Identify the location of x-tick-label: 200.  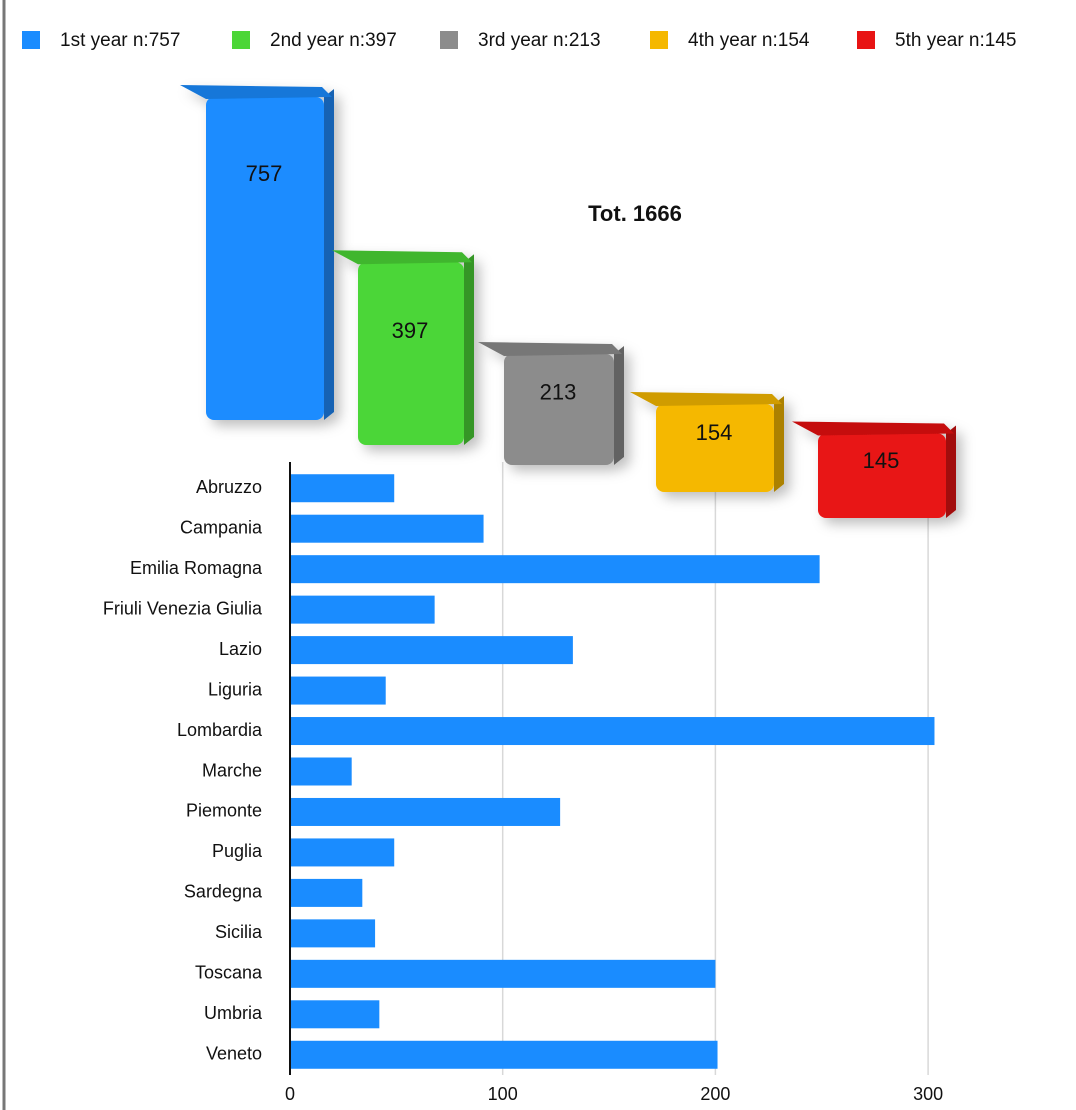
(715, 1094).